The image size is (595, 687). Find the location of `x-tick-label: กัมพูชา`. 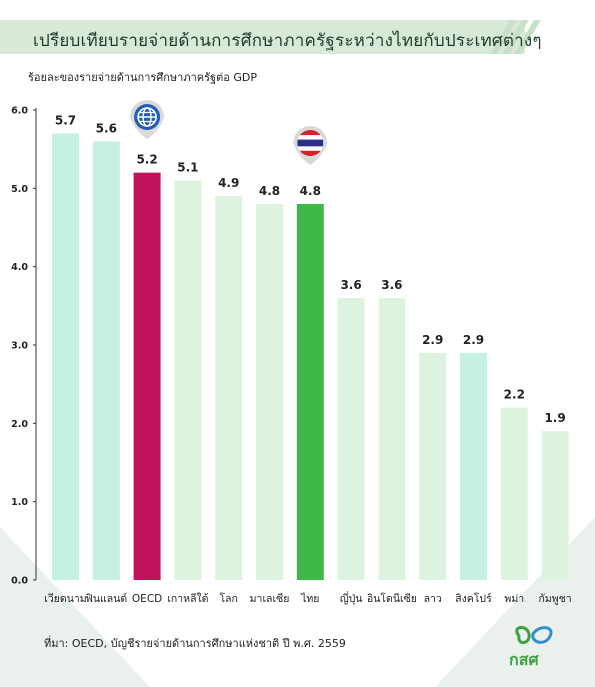

x-tick-label: กัมพูชา is located at coordinates (554, 599).